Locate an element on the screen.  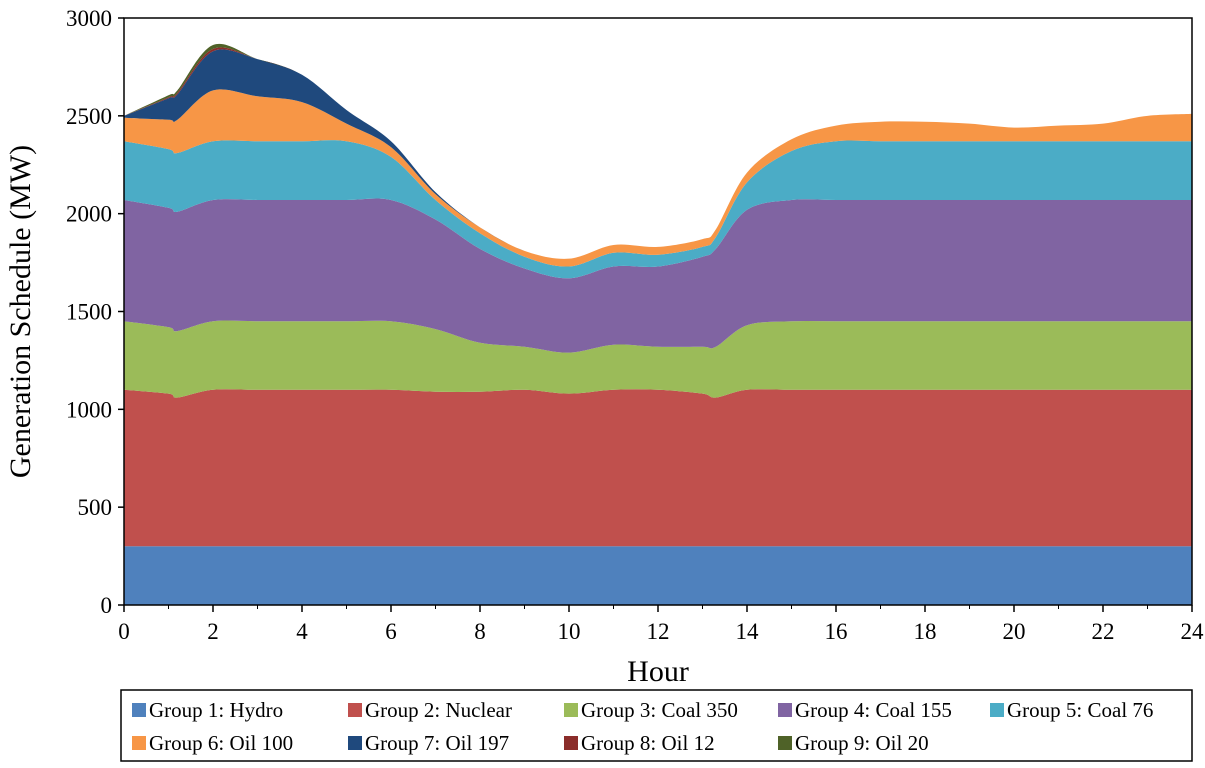
legend-label: Group 1: Hydro is located at coordinates (216, 710).